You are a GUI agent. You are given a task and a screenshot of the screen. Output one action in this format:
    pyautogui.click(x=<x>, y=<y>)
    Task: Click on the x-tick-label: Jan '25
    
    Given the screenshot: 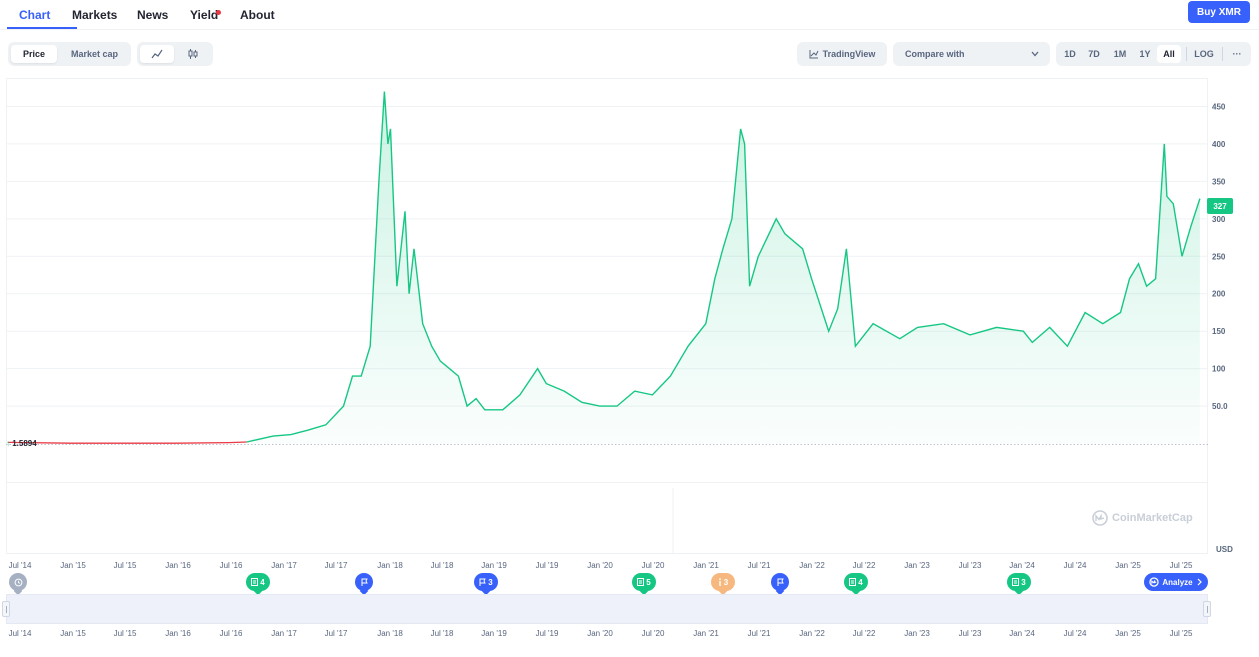 What is the action you would take?
    pyautogui.click(x=1128, y=565)
    